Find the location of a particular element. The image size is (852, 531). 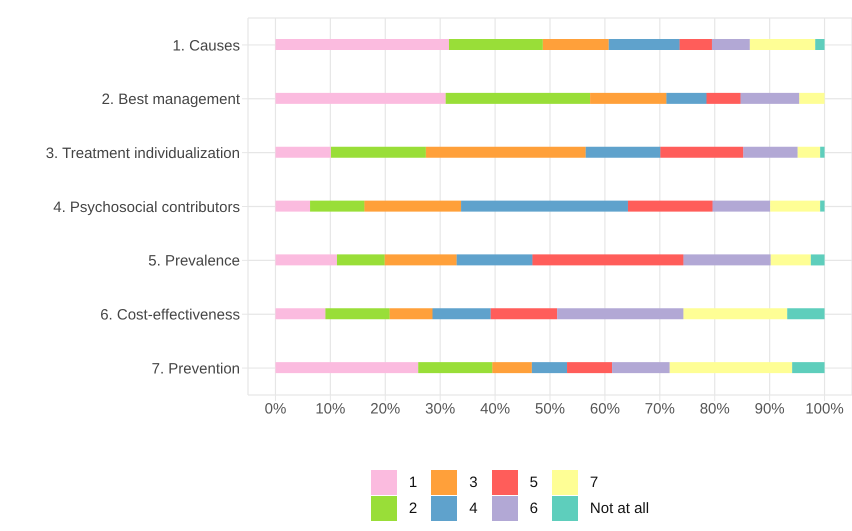

y-tick-label: 4. Psychosocial contributors is located at coordinates (146, 207).